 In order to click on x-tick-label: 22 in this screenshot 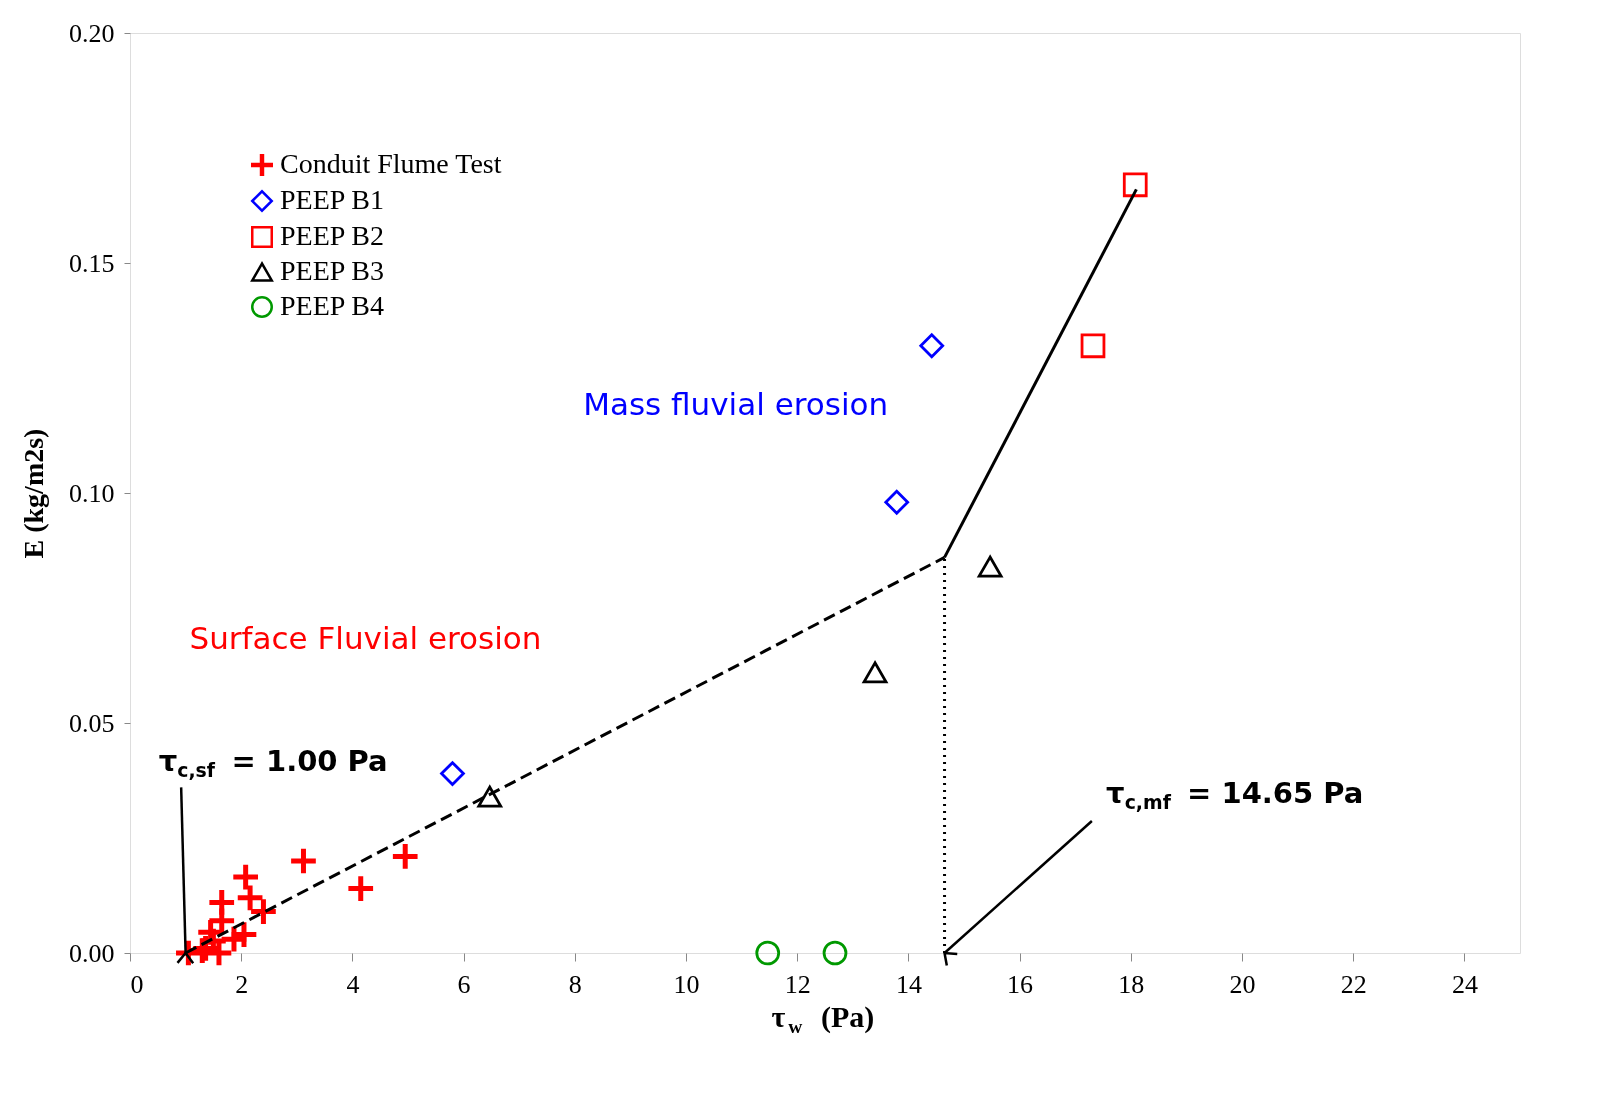, I will do `click(1353, 984)`.